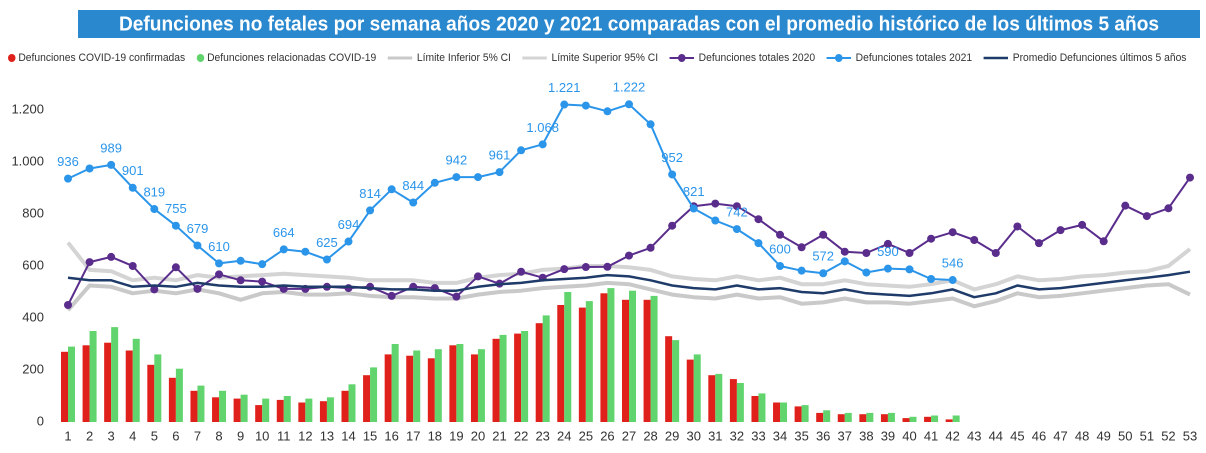 This screenshot has width=1206, height=453. Describe the element at coordinates (1103, 435) in the screenshot. I see `x-tick-label: 49` at that location.